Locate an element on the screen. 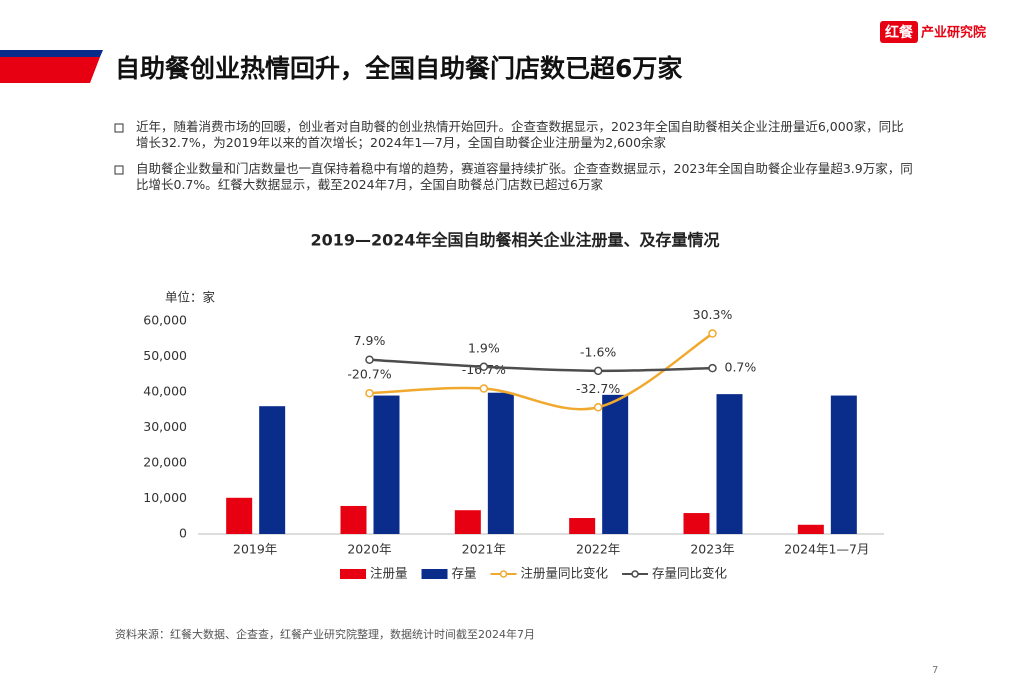 Image resolution: width=1020 pixels, height=680 pixels. data-label: 0.7% is located at coordinates (741, 367).